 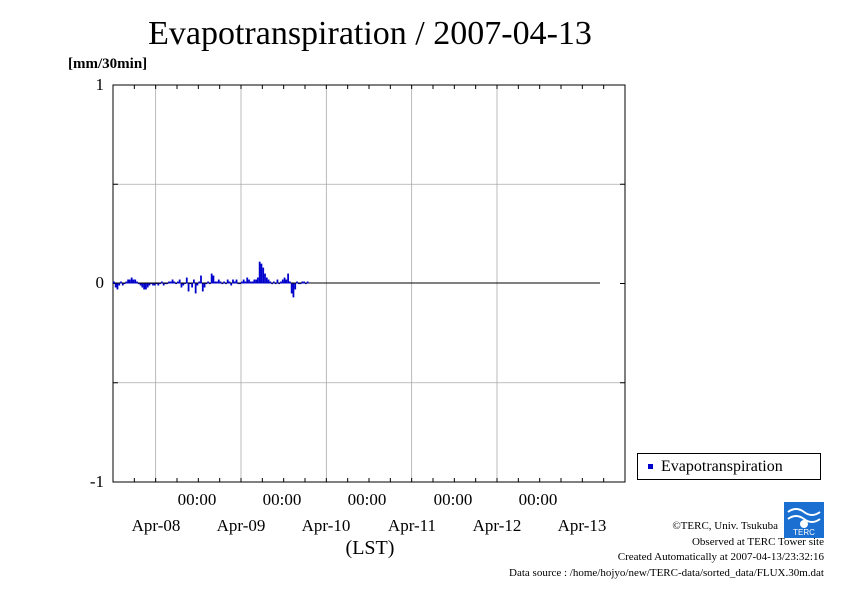 I want to click on legend-swatch, so click(x=650, y=466).